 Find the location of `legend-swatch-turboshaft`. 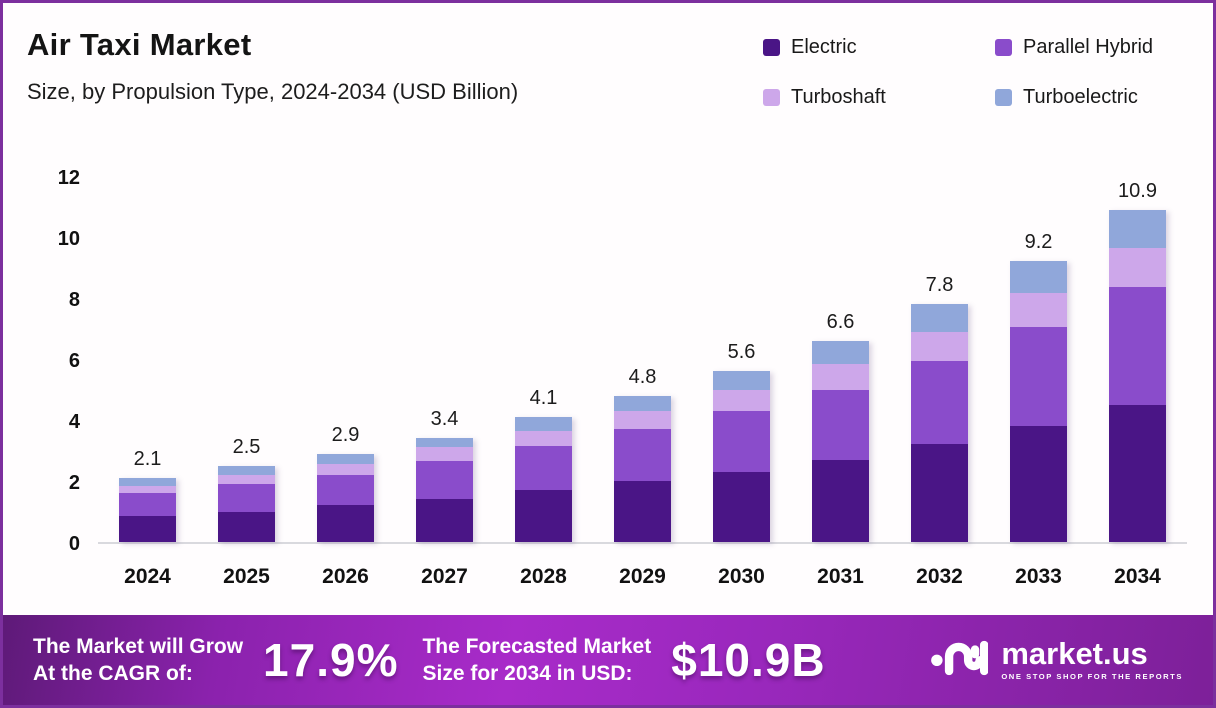

legend-swatch-turboshaft is located at coordinates (771, 97).